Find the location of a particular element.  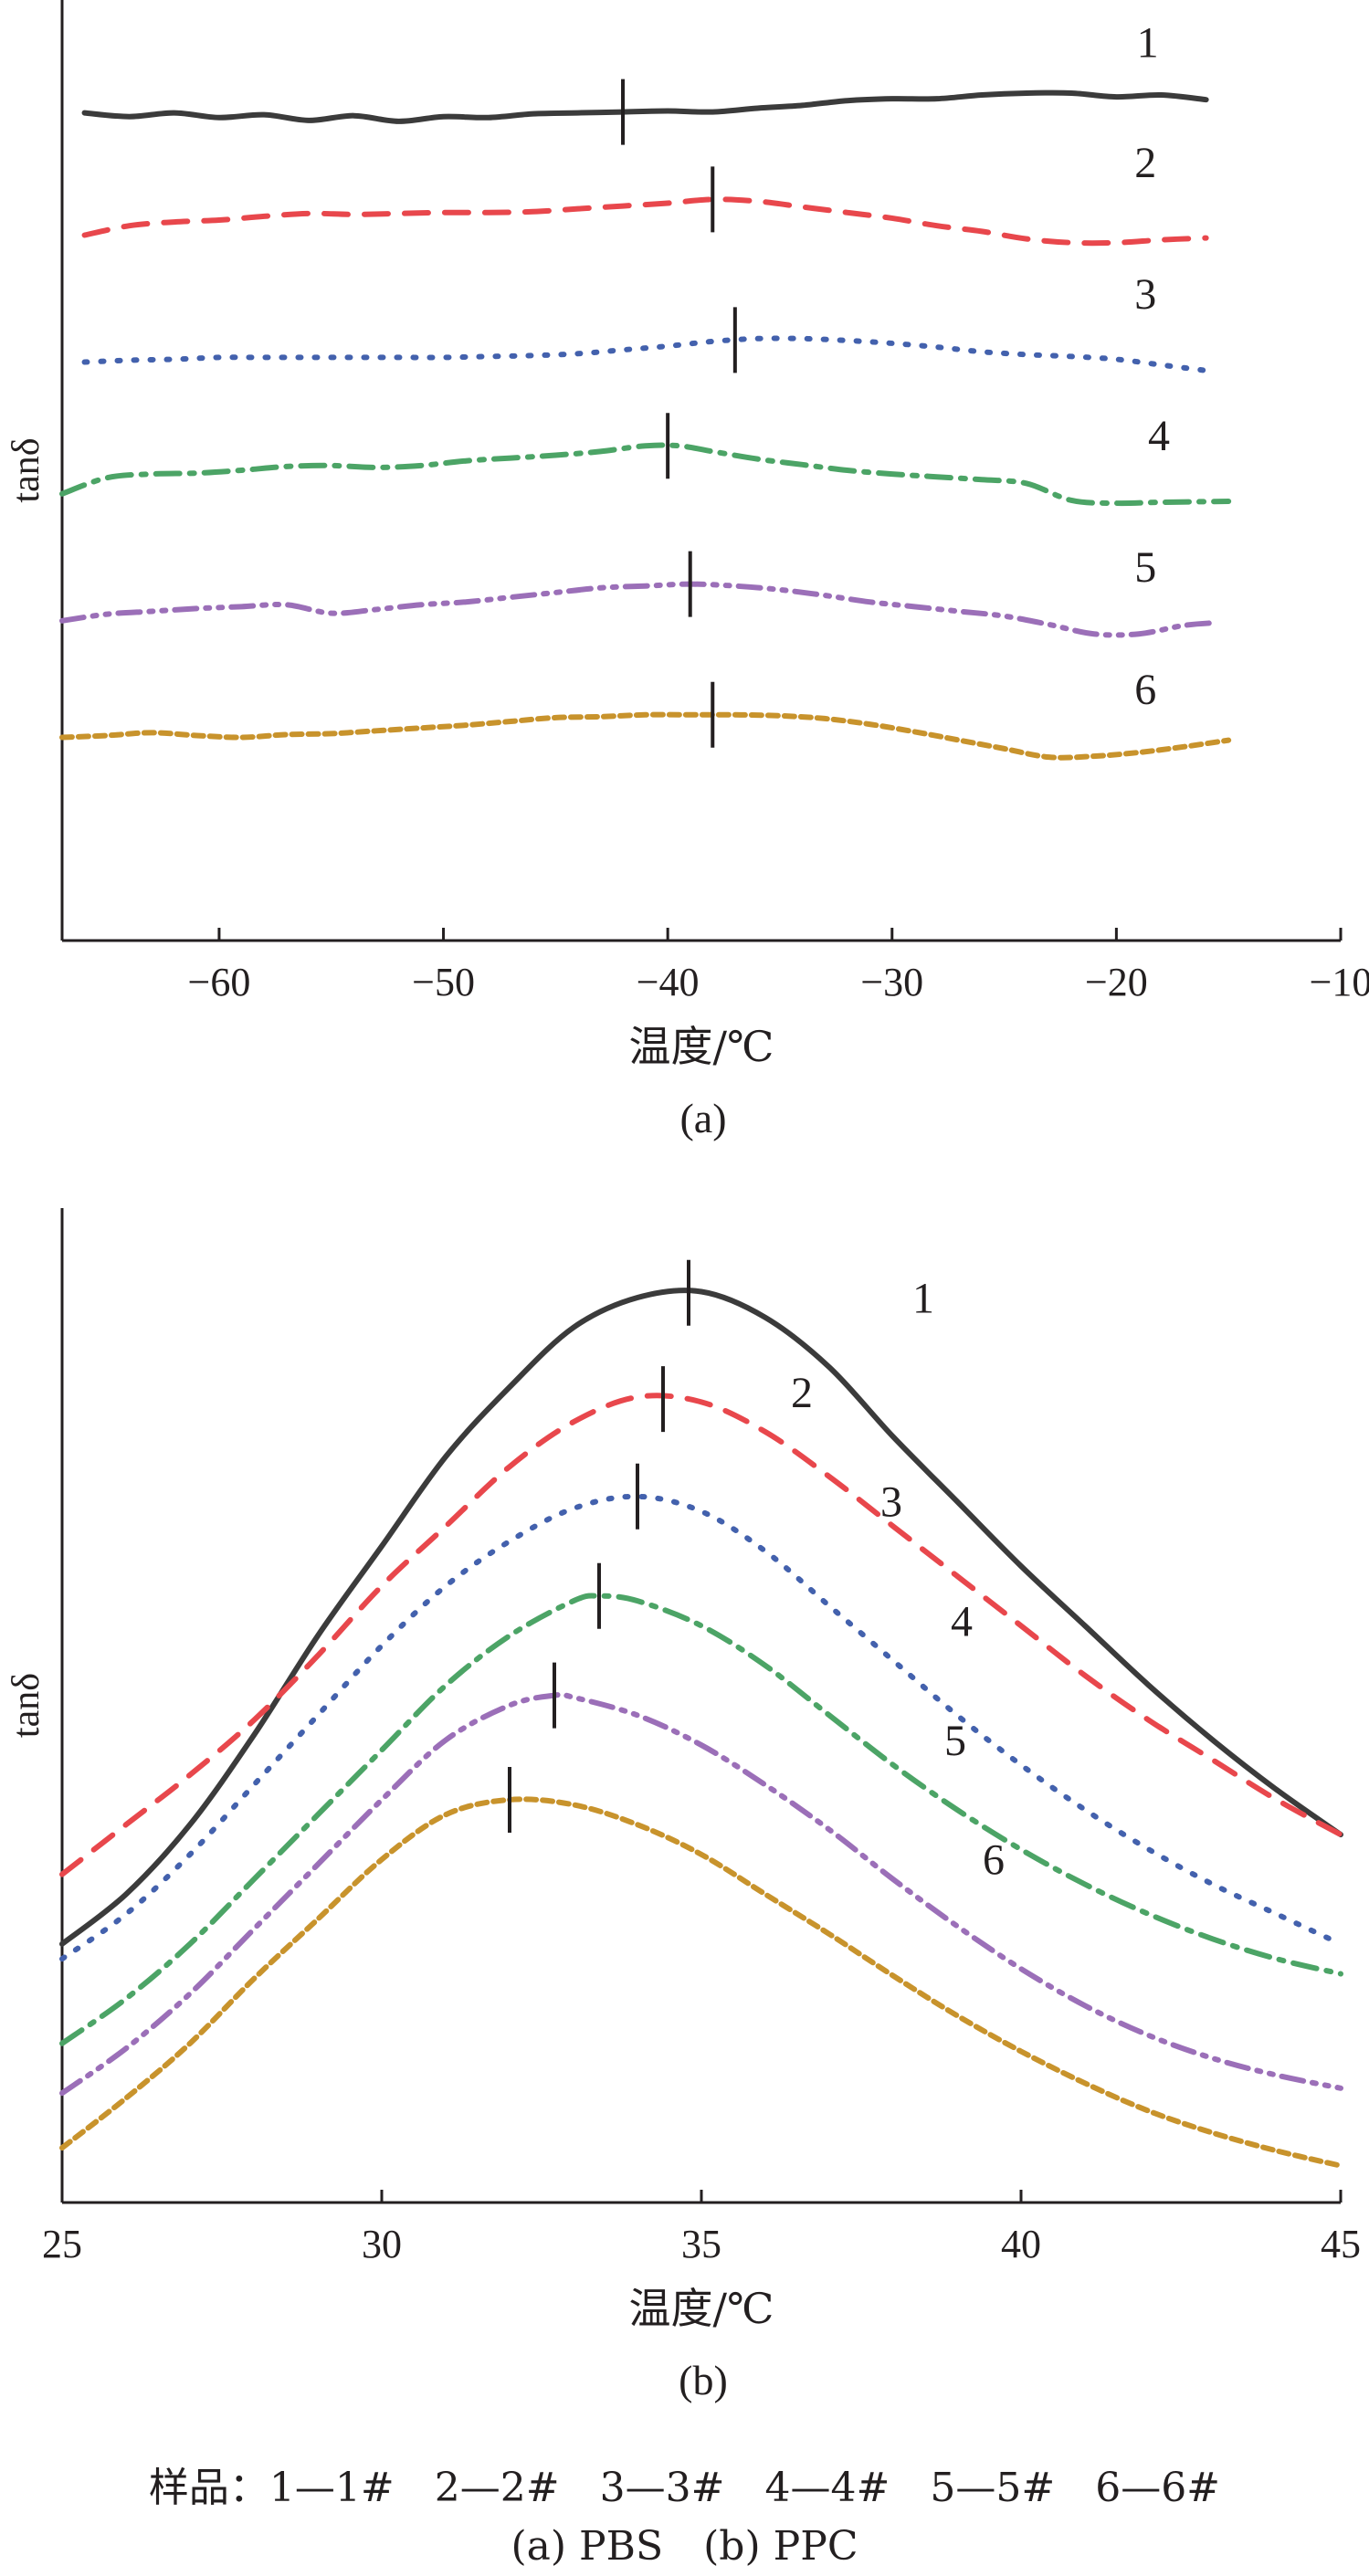

series-4: 4 is located at coordinates (646, 459).